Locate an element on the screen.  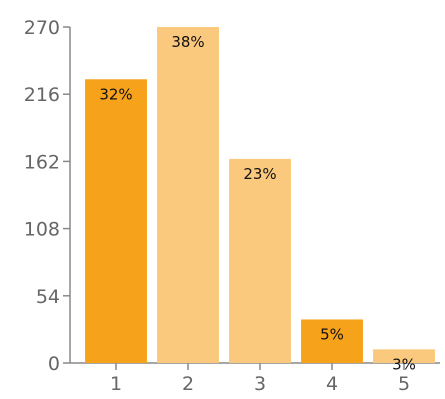
x-tick-label: 2 is located at coordinates (188, 384).